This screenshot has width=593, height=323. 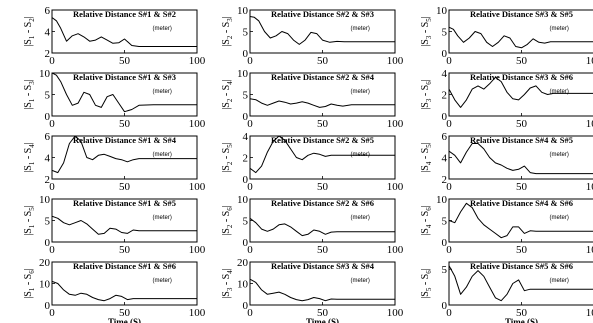 I want to click on y-axis-label: |S2 - S3|, so click(x=227, y=31).